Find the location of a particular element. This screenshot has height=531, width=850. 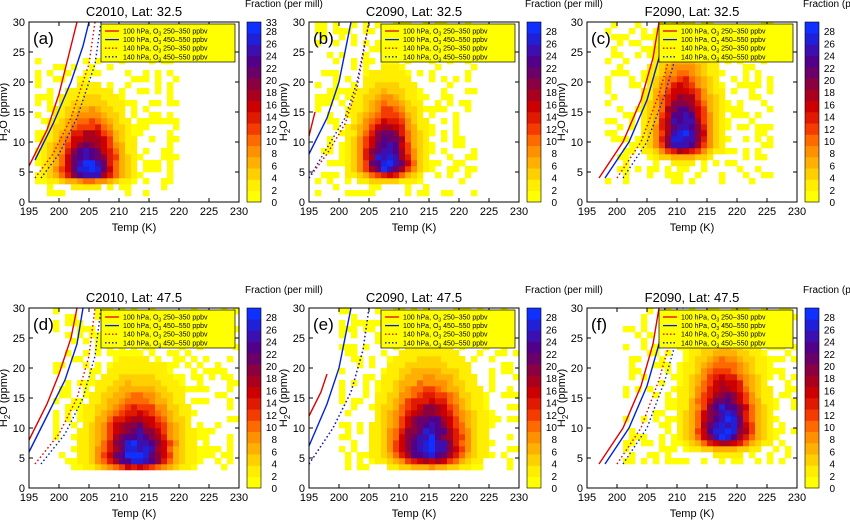

legend-text-post: 450–550 ppbv is located at coordinates (184, 326).